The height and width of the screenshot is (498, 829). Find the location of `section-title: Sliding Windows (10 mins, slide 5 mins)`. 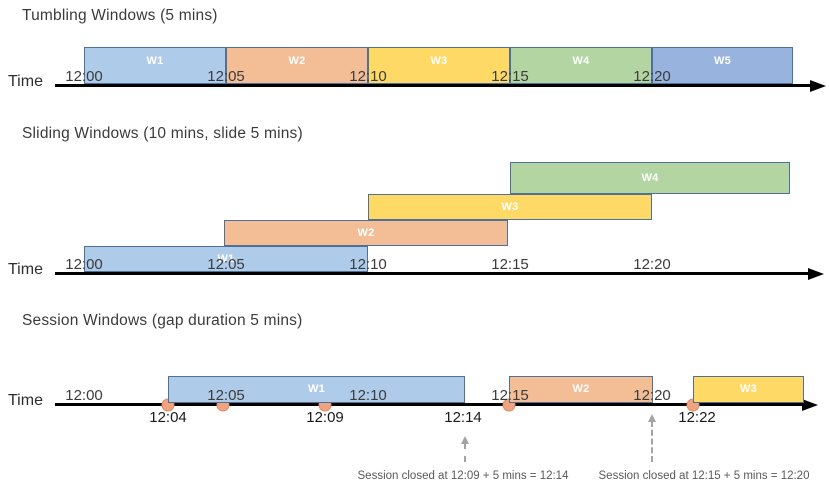

section-title: Sliding Windows (10 mins, slide 5 mins) is located at coordinates (162, 133).